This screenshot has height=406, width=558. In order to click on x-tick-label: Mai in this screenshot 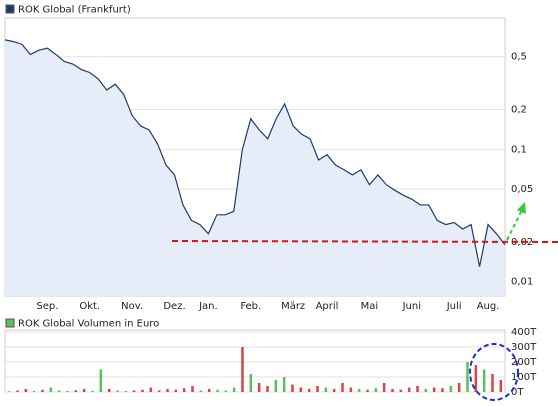, I will do `click(370, 306)`.